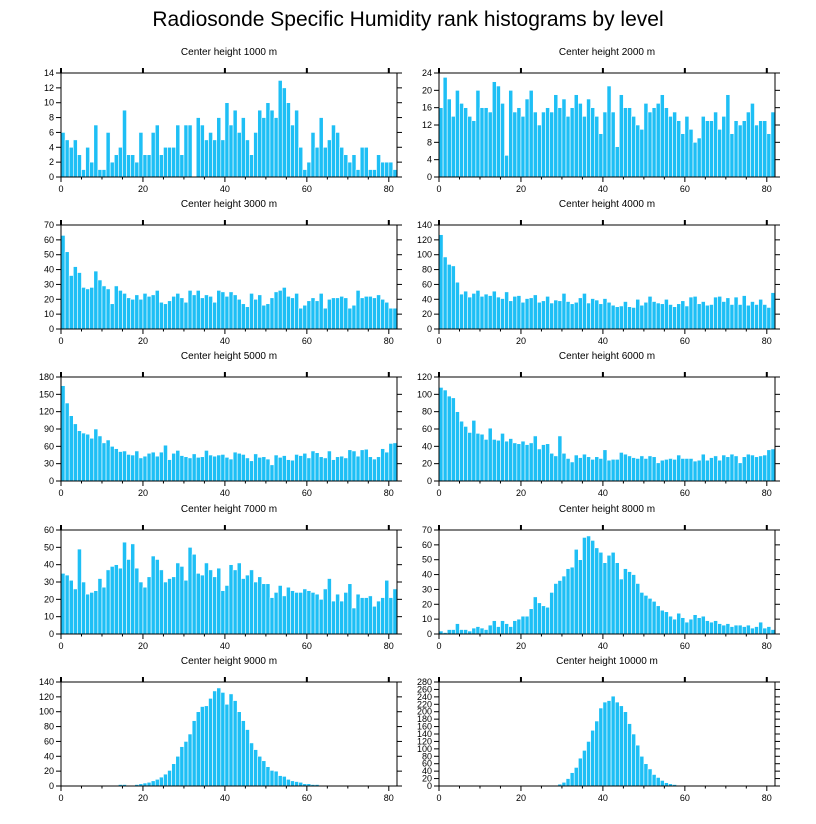 This screenshot has height=824, width=816. What do you see at coordinates (427, 619) in the screenshot?
I see `y-tick-label: 10` at bounding box center [427, 619].